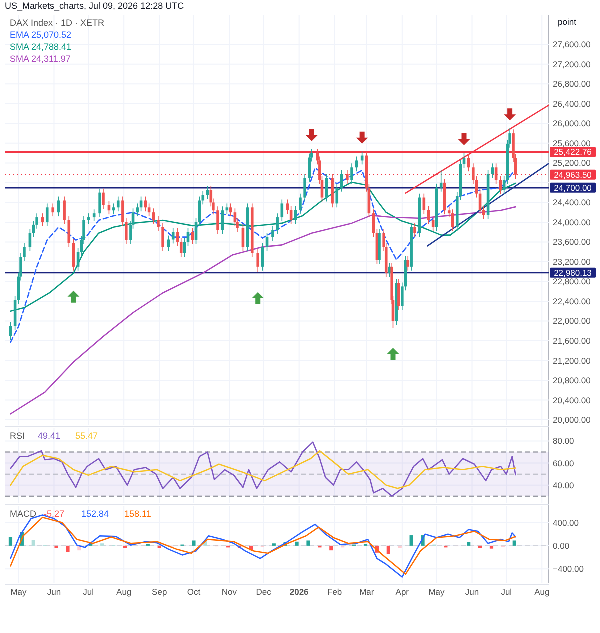  What do you see at coordinates (18, 436) in the screenshot?
I see `chart-title: RSI` at bounding box center [18, 436].